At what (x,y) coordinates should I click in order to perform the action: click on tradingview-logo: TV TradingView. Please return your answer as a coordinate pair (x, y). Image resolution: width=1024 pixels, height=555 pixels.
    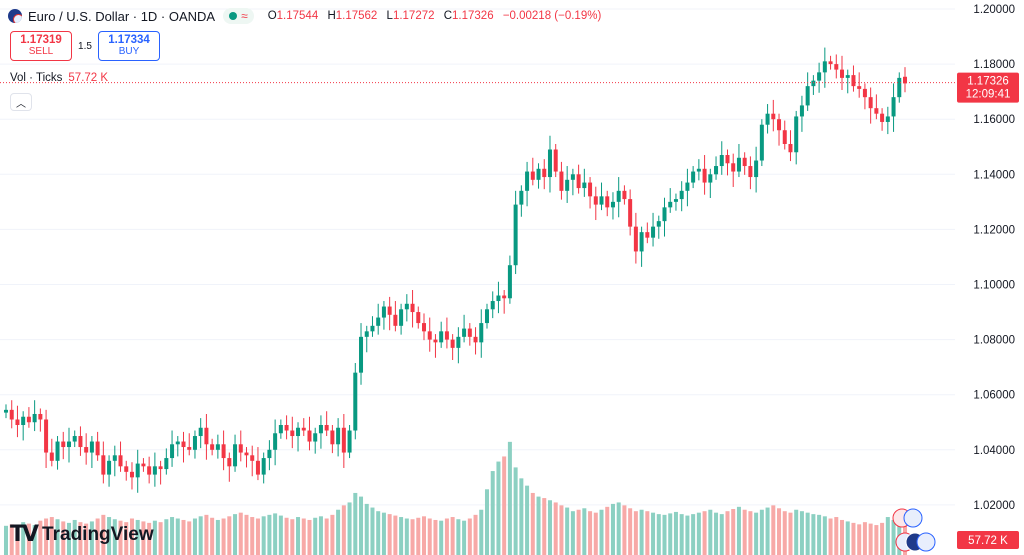
    Looking at the image, I should click on (82, 534).